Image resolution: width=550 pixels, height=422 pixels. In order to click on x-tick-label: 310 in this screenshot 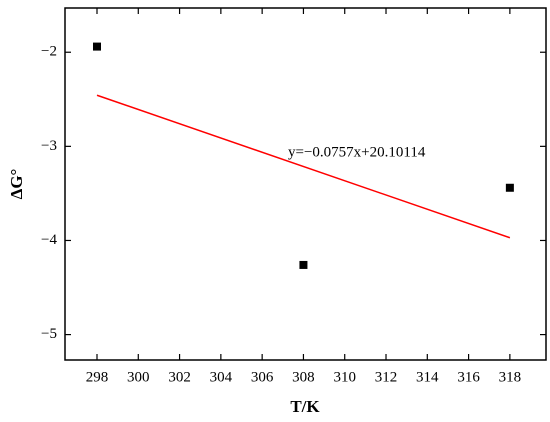, I will do `click(344, 377)`.